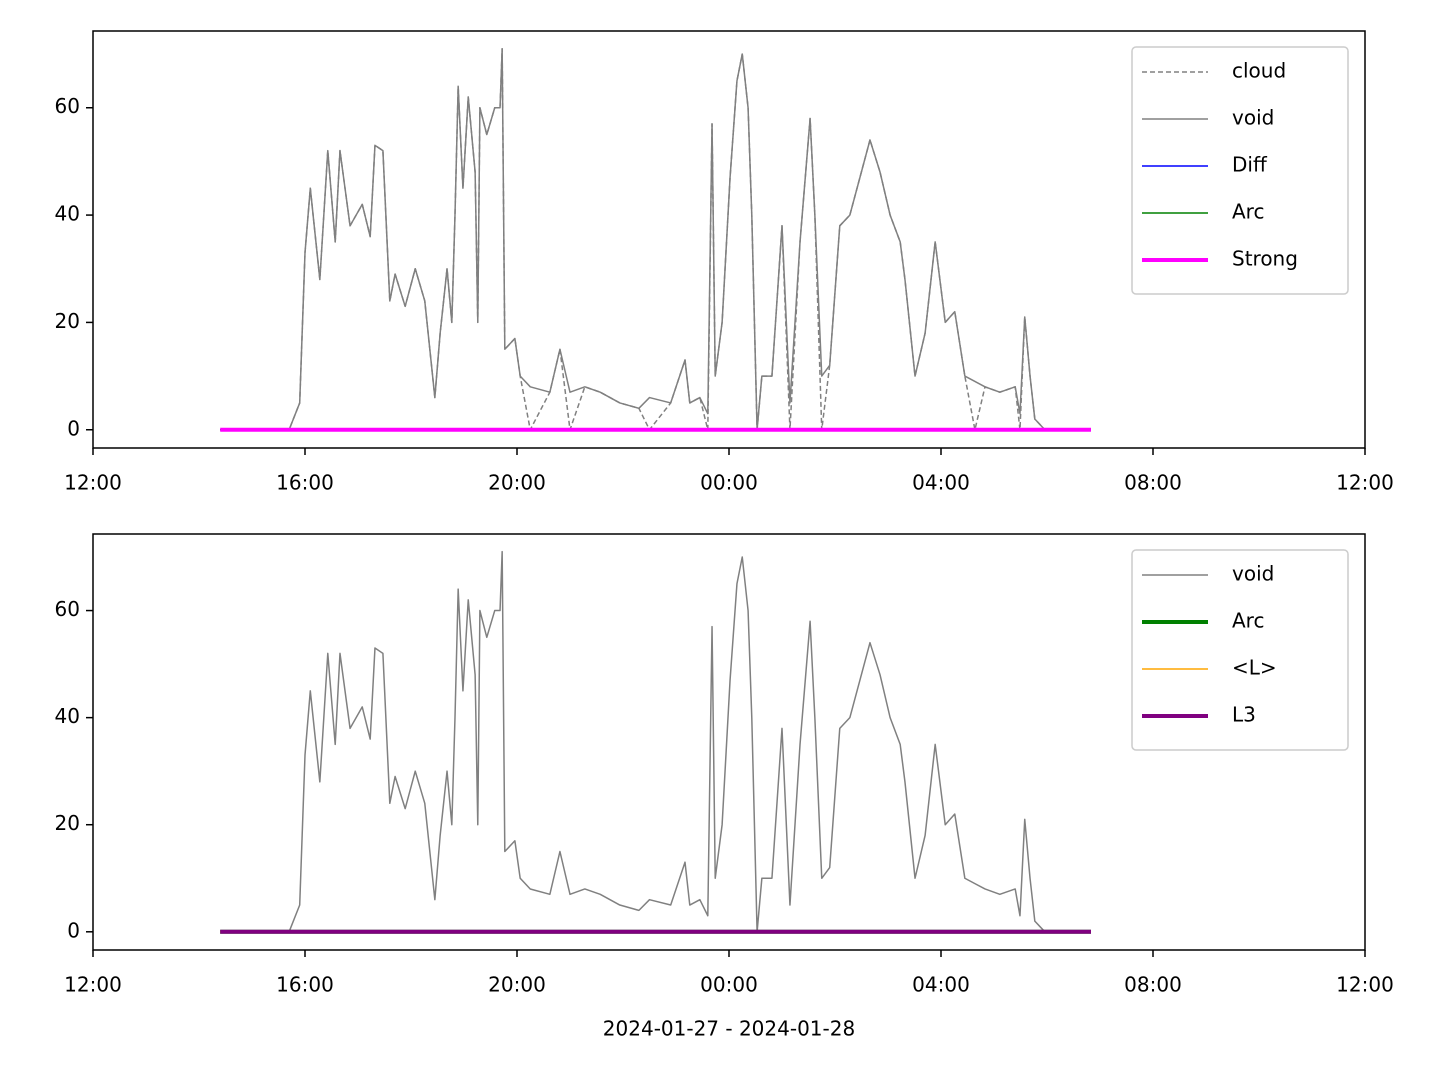 The width and height of the screenshot is (1440, 1080). I want to click on legend-label: L3, so click(1244, 715).